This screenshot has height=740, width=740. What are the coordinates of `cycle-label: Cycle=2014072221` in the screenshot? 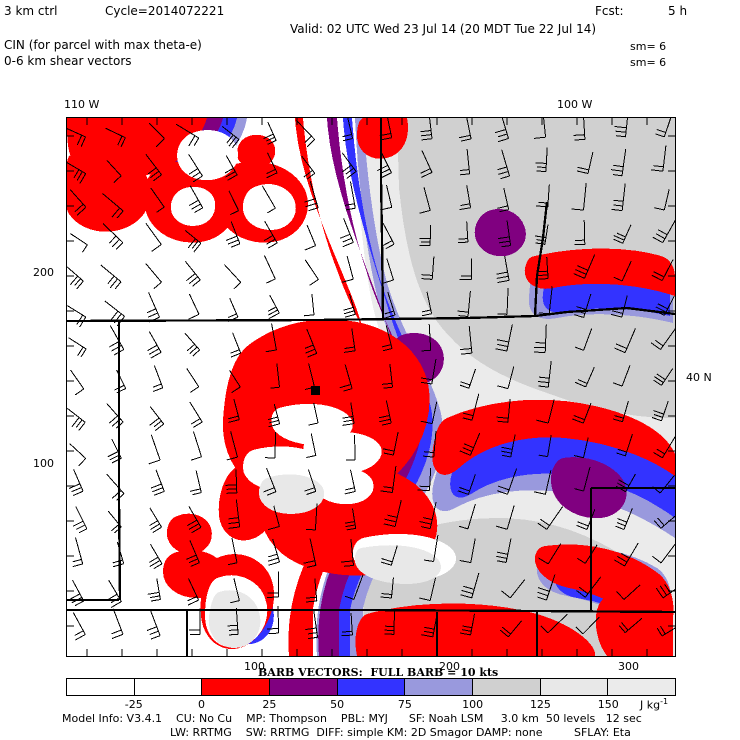 It's located at (165, 11).